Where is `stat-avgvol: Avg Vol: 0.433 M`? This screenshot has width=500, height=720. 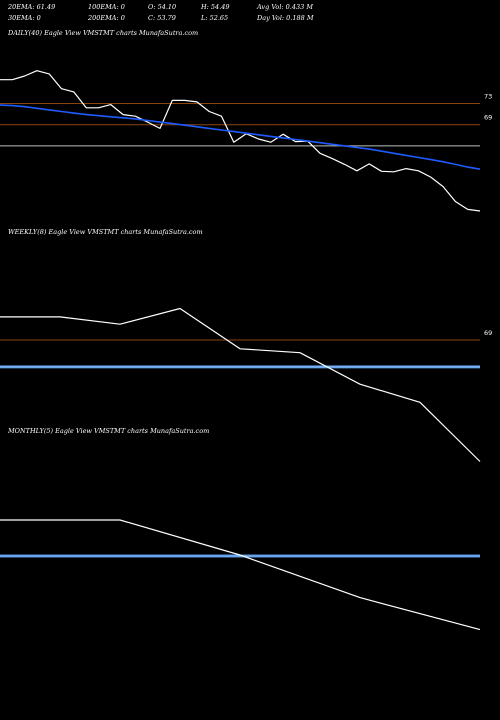 stat-avgvol: Avg Vol: 0.433 M is located at coordinates (285, 7).